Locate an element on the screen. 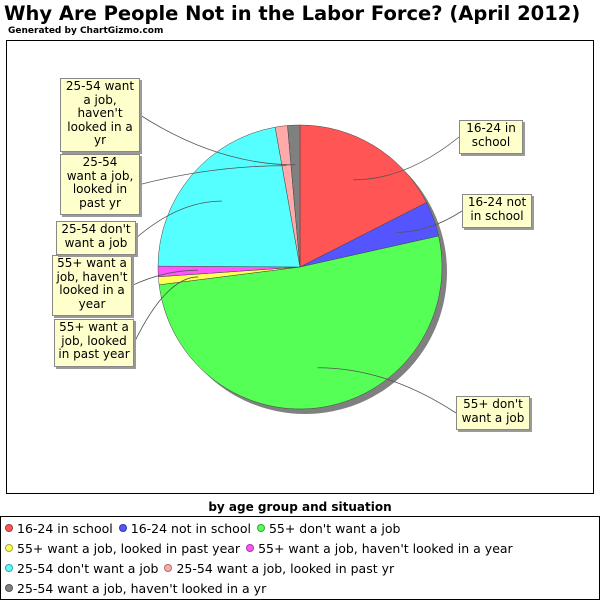  callout-label-2: 16-24 not in school is located at coordinates (497, 211).